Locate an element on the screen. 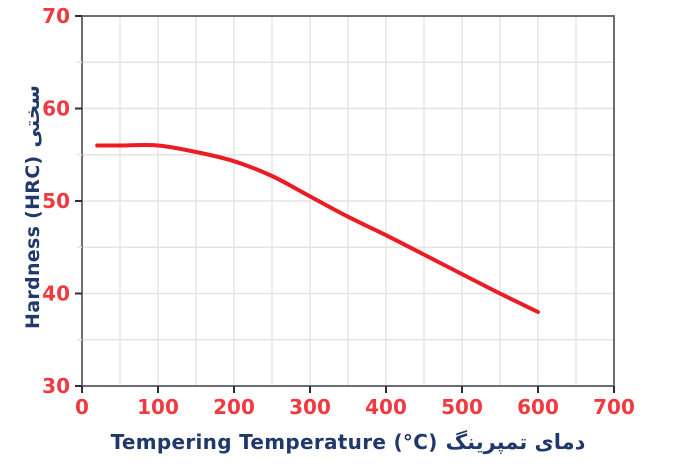  x-axis-title-english: Tempering Temperature (°C) is located at coordinates (274, 442).